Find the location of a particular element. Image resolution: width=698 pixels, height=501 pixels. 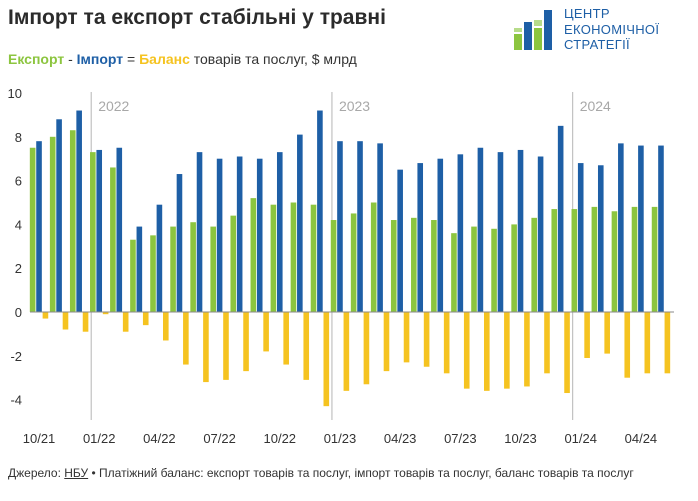

x-tick-label: 10/22 is located at coordinates (280, 438).